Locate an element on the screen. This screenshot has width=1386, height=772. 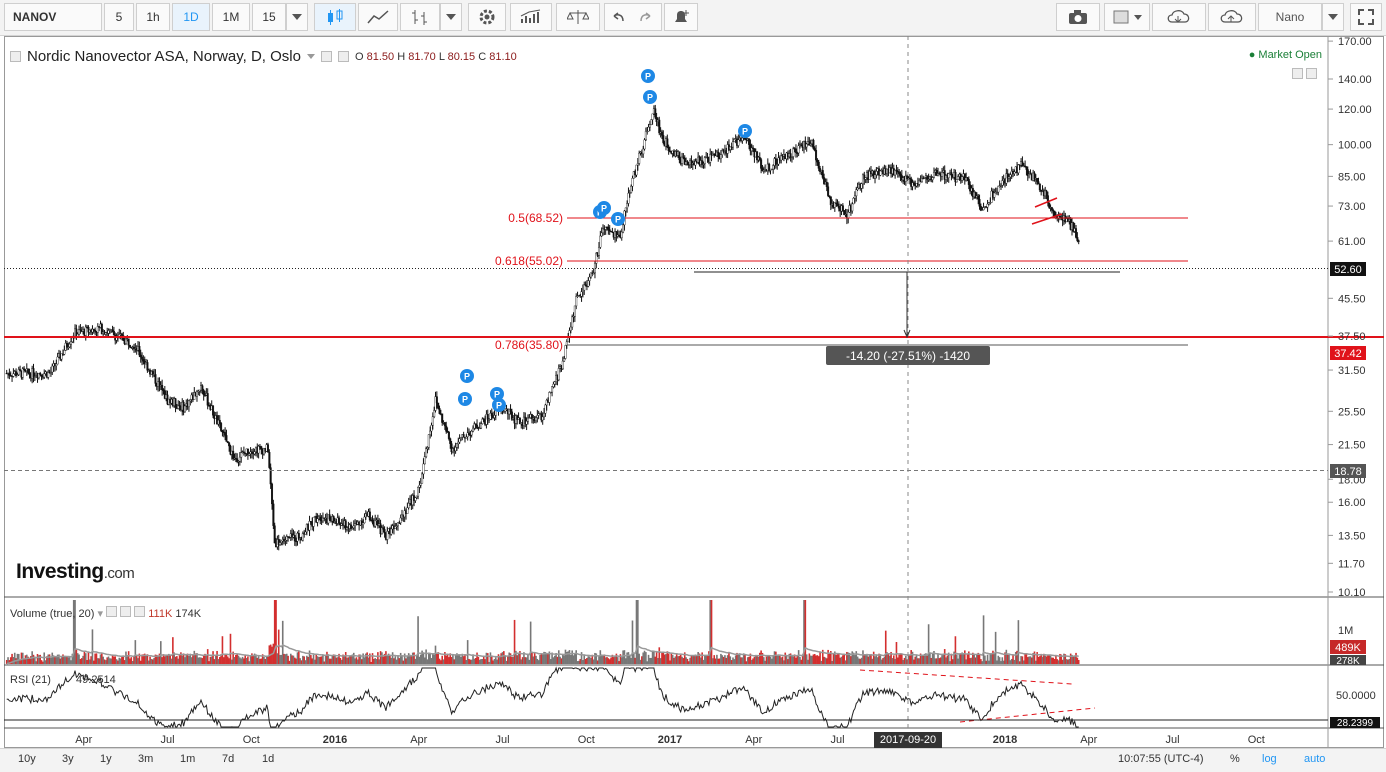
volume-settings-icon is located at coordinates (112, 611).